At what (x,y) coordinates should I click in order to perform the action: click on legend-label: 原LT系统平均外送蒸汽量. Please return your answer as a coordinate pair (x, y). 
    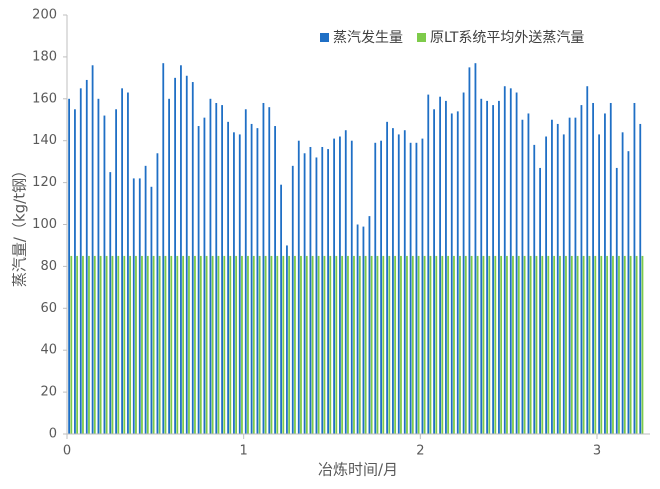
    Looking at the image, I should click on (507, 38).